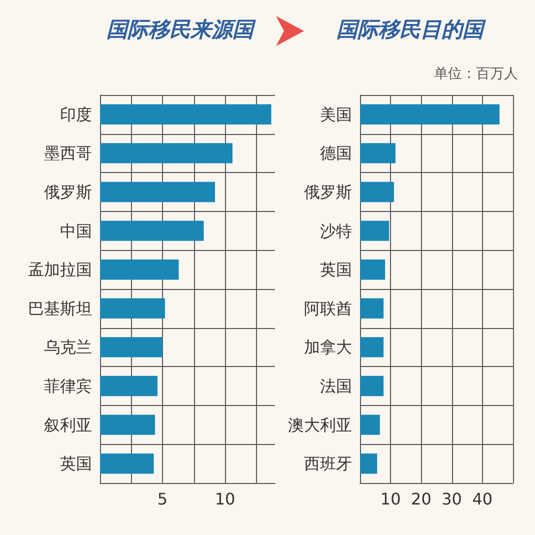 The height and width of the screenshot is (535, 535). Describe the element at coordinates (328, 464) in the screenshot. I see `y-tick-label: 西班牙` at that location.